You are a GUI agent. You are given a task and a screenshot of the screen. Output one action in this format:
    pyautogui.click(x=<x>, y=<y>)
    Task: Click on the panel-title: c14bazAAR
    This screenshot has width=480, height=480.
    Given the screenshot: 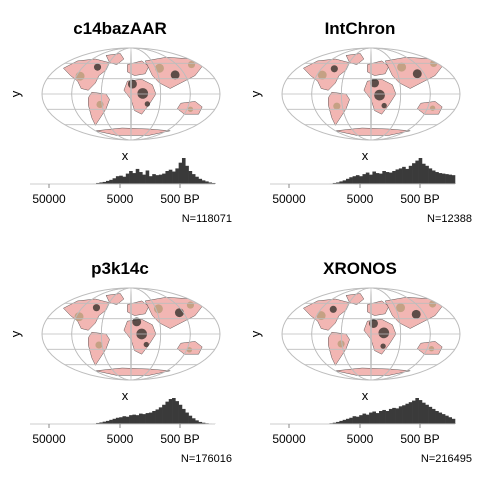 What is the action you would take?
    pyautogui.click(x=120, y=28)
    